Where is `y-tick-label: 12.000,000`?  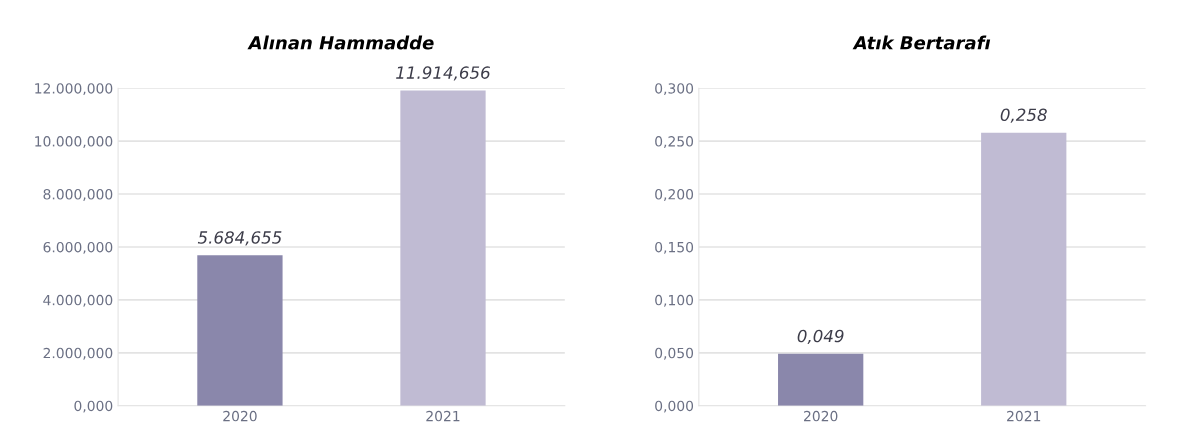 y-tick-label: 12.000,000 is located at coordinates (74, 89).